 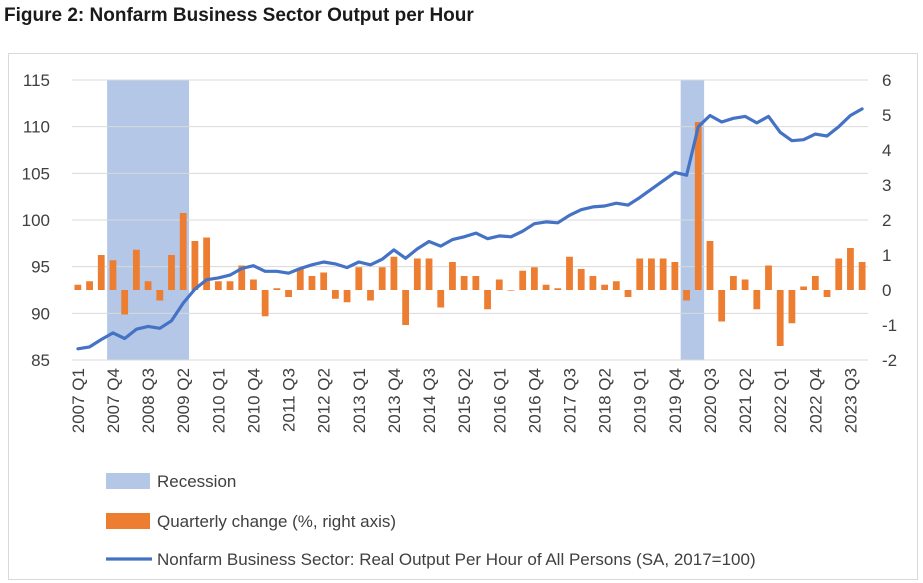 I want to click on x-axis-tick-label: 2013 Q1, so click(x=359, y=400).